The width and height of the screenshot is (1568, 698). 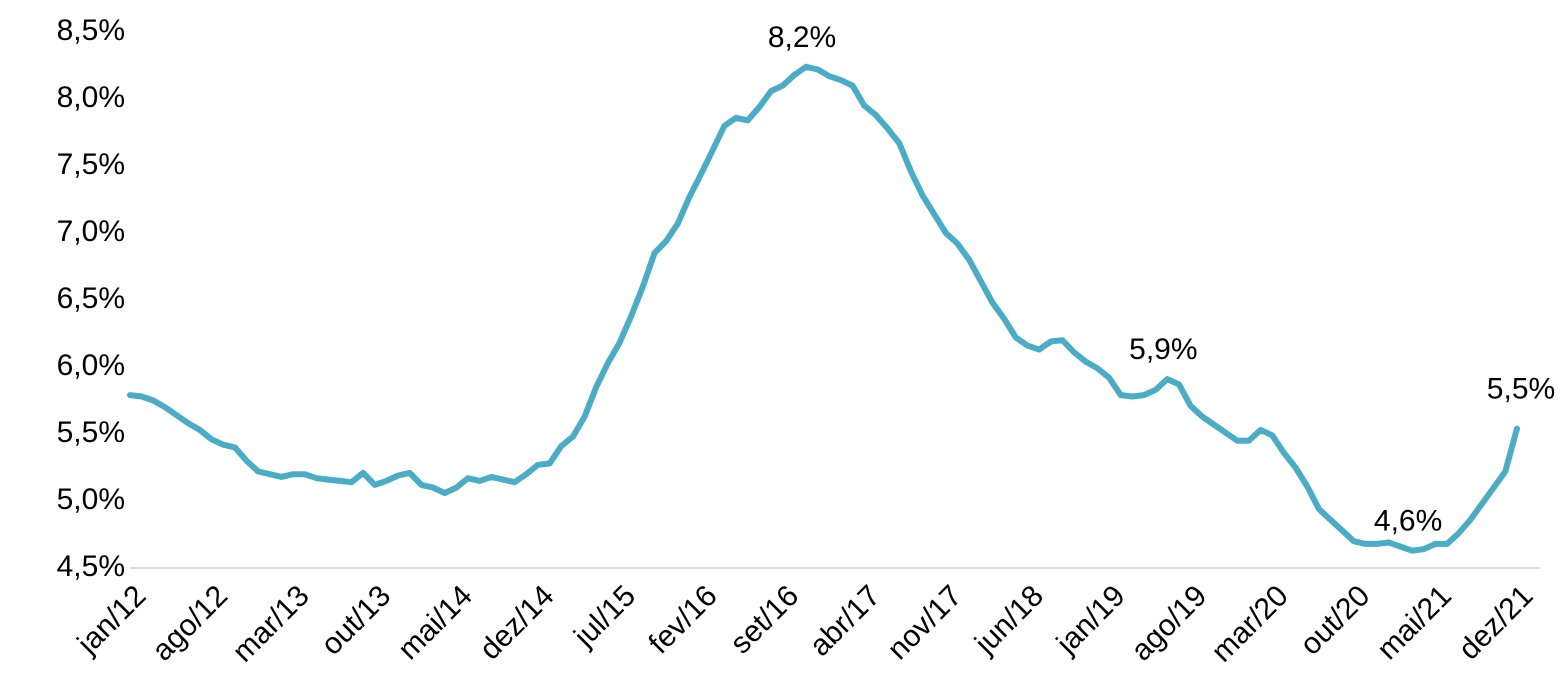 I want to click on y-tick-label: 6,5%, so click(x=91, y=298).